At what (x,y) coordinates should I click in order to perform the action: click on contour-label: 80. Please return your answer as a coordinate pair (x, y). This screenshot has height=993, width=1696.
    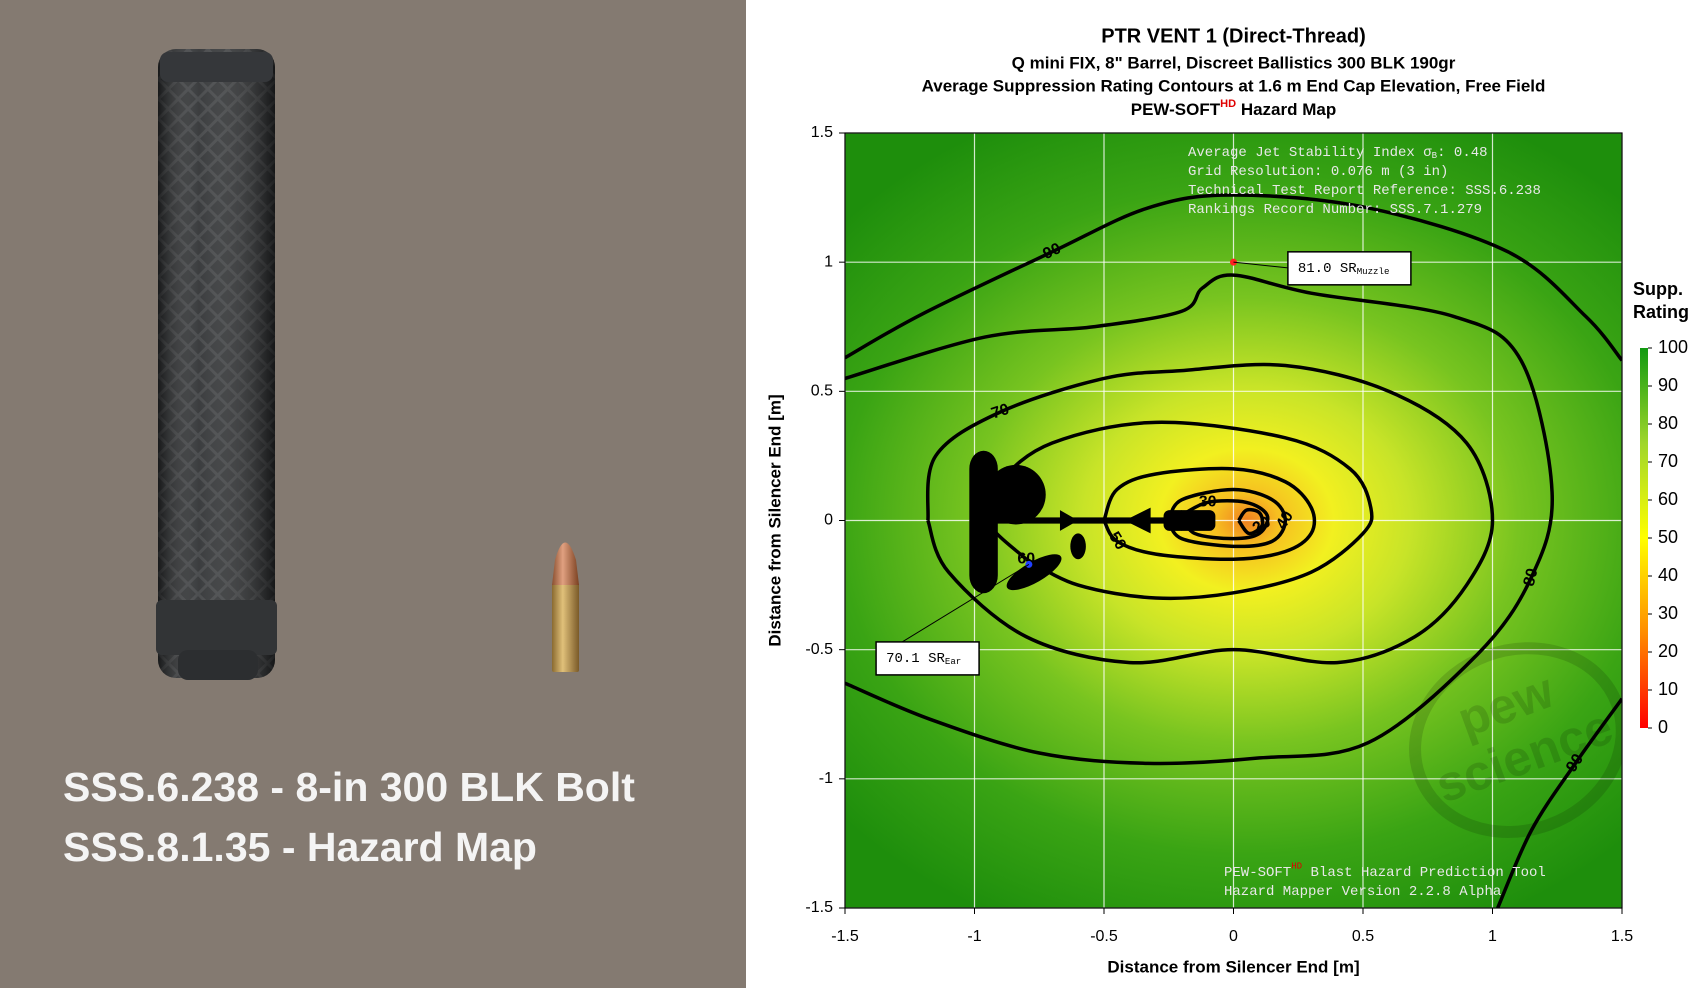
    Looking at the image, I should click on (1531, 577).